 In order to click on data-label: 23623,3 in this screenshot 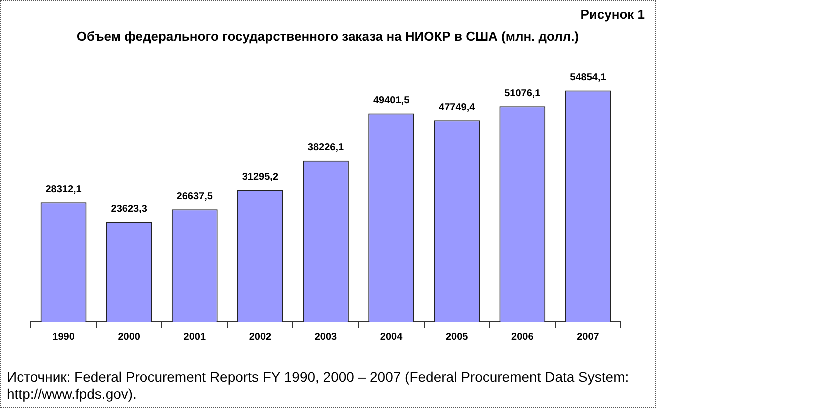, I will do `click(129, 210)`.